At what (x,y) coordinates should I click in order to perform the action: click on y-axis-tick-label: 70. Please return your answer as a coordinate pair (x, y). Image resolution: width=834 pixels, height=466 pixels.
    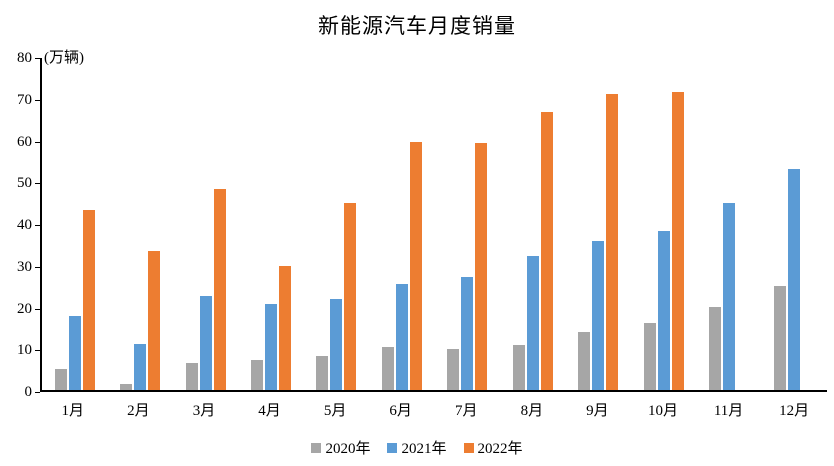
    Looking at the image, I should click on (24, 99).